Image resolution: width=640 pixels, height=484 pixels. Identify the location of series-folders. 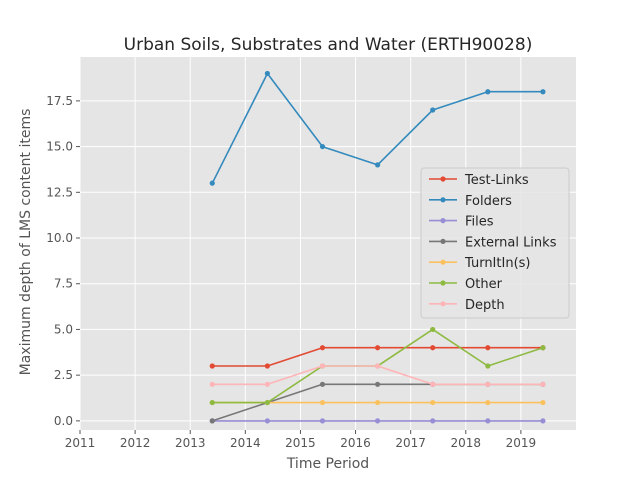
(377, 128).